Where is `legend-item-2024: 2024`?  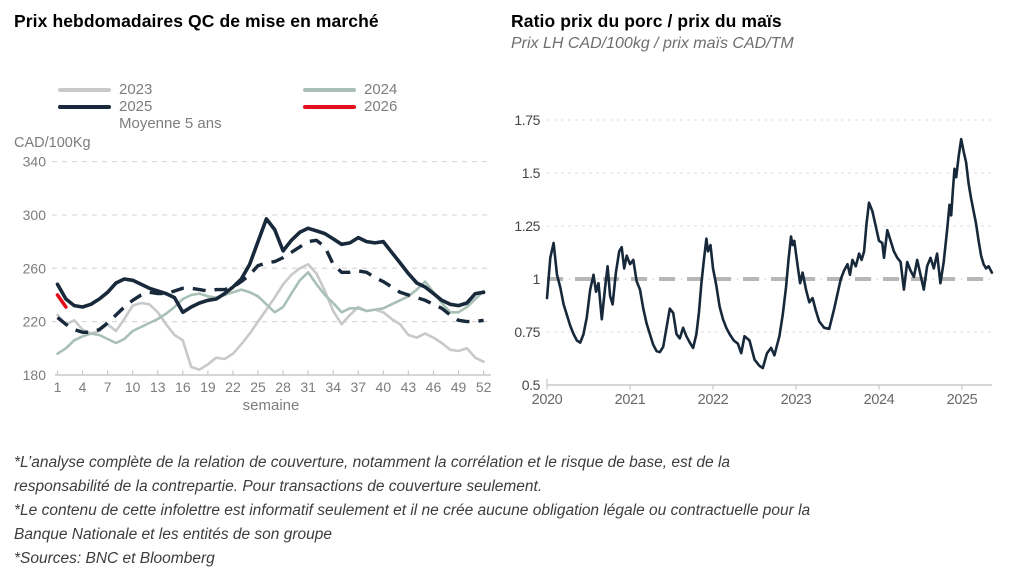 legend-item-2024: 2024 is located at coordinates (350, 90).